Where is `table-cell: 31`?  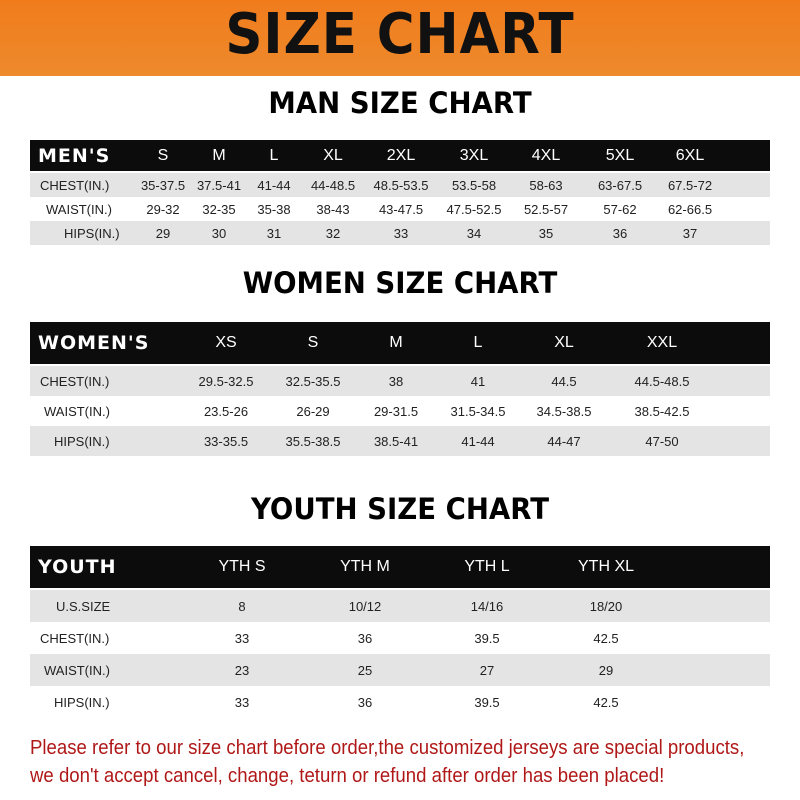 table-cell: 31 is located at coordinates (274, 233).